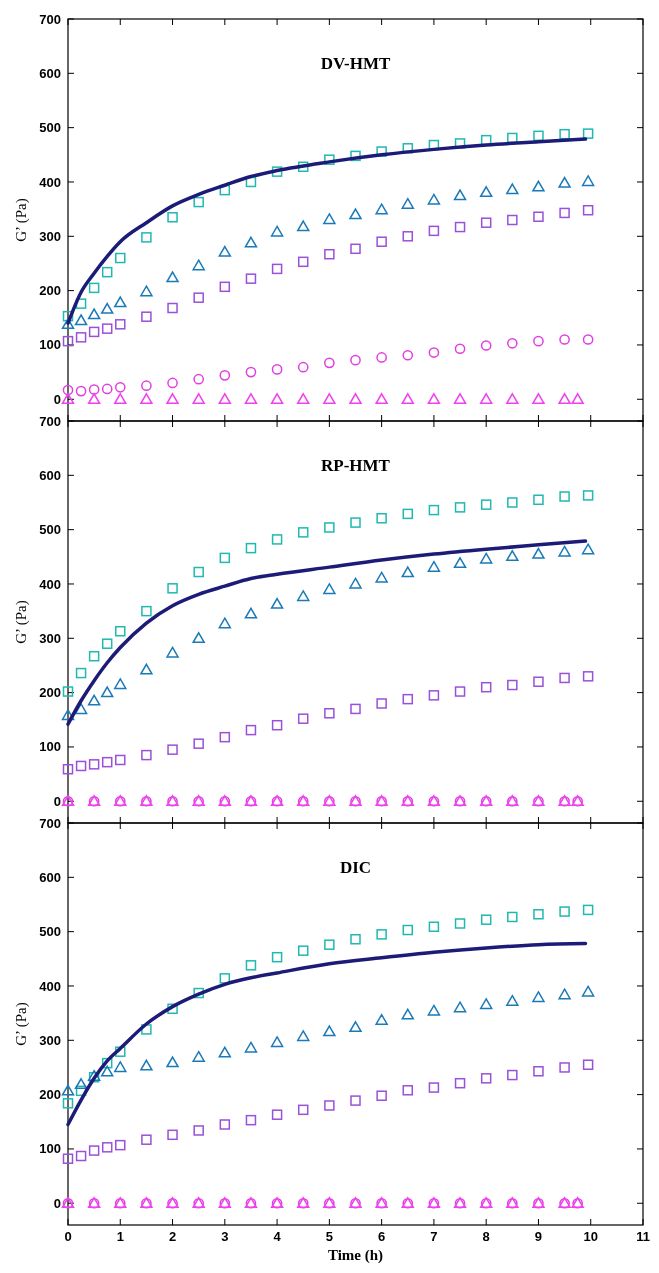  I want to click on x-tick-label: 4, so click(277, 1236).